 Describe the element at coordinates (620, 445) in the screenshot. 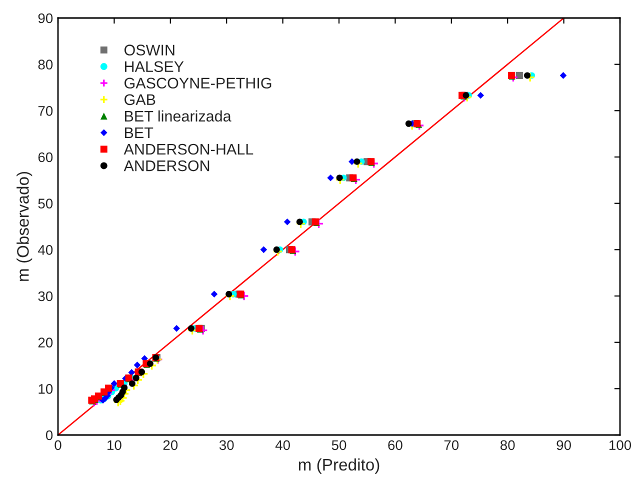

I see `x-tick-label: 100` at that location.